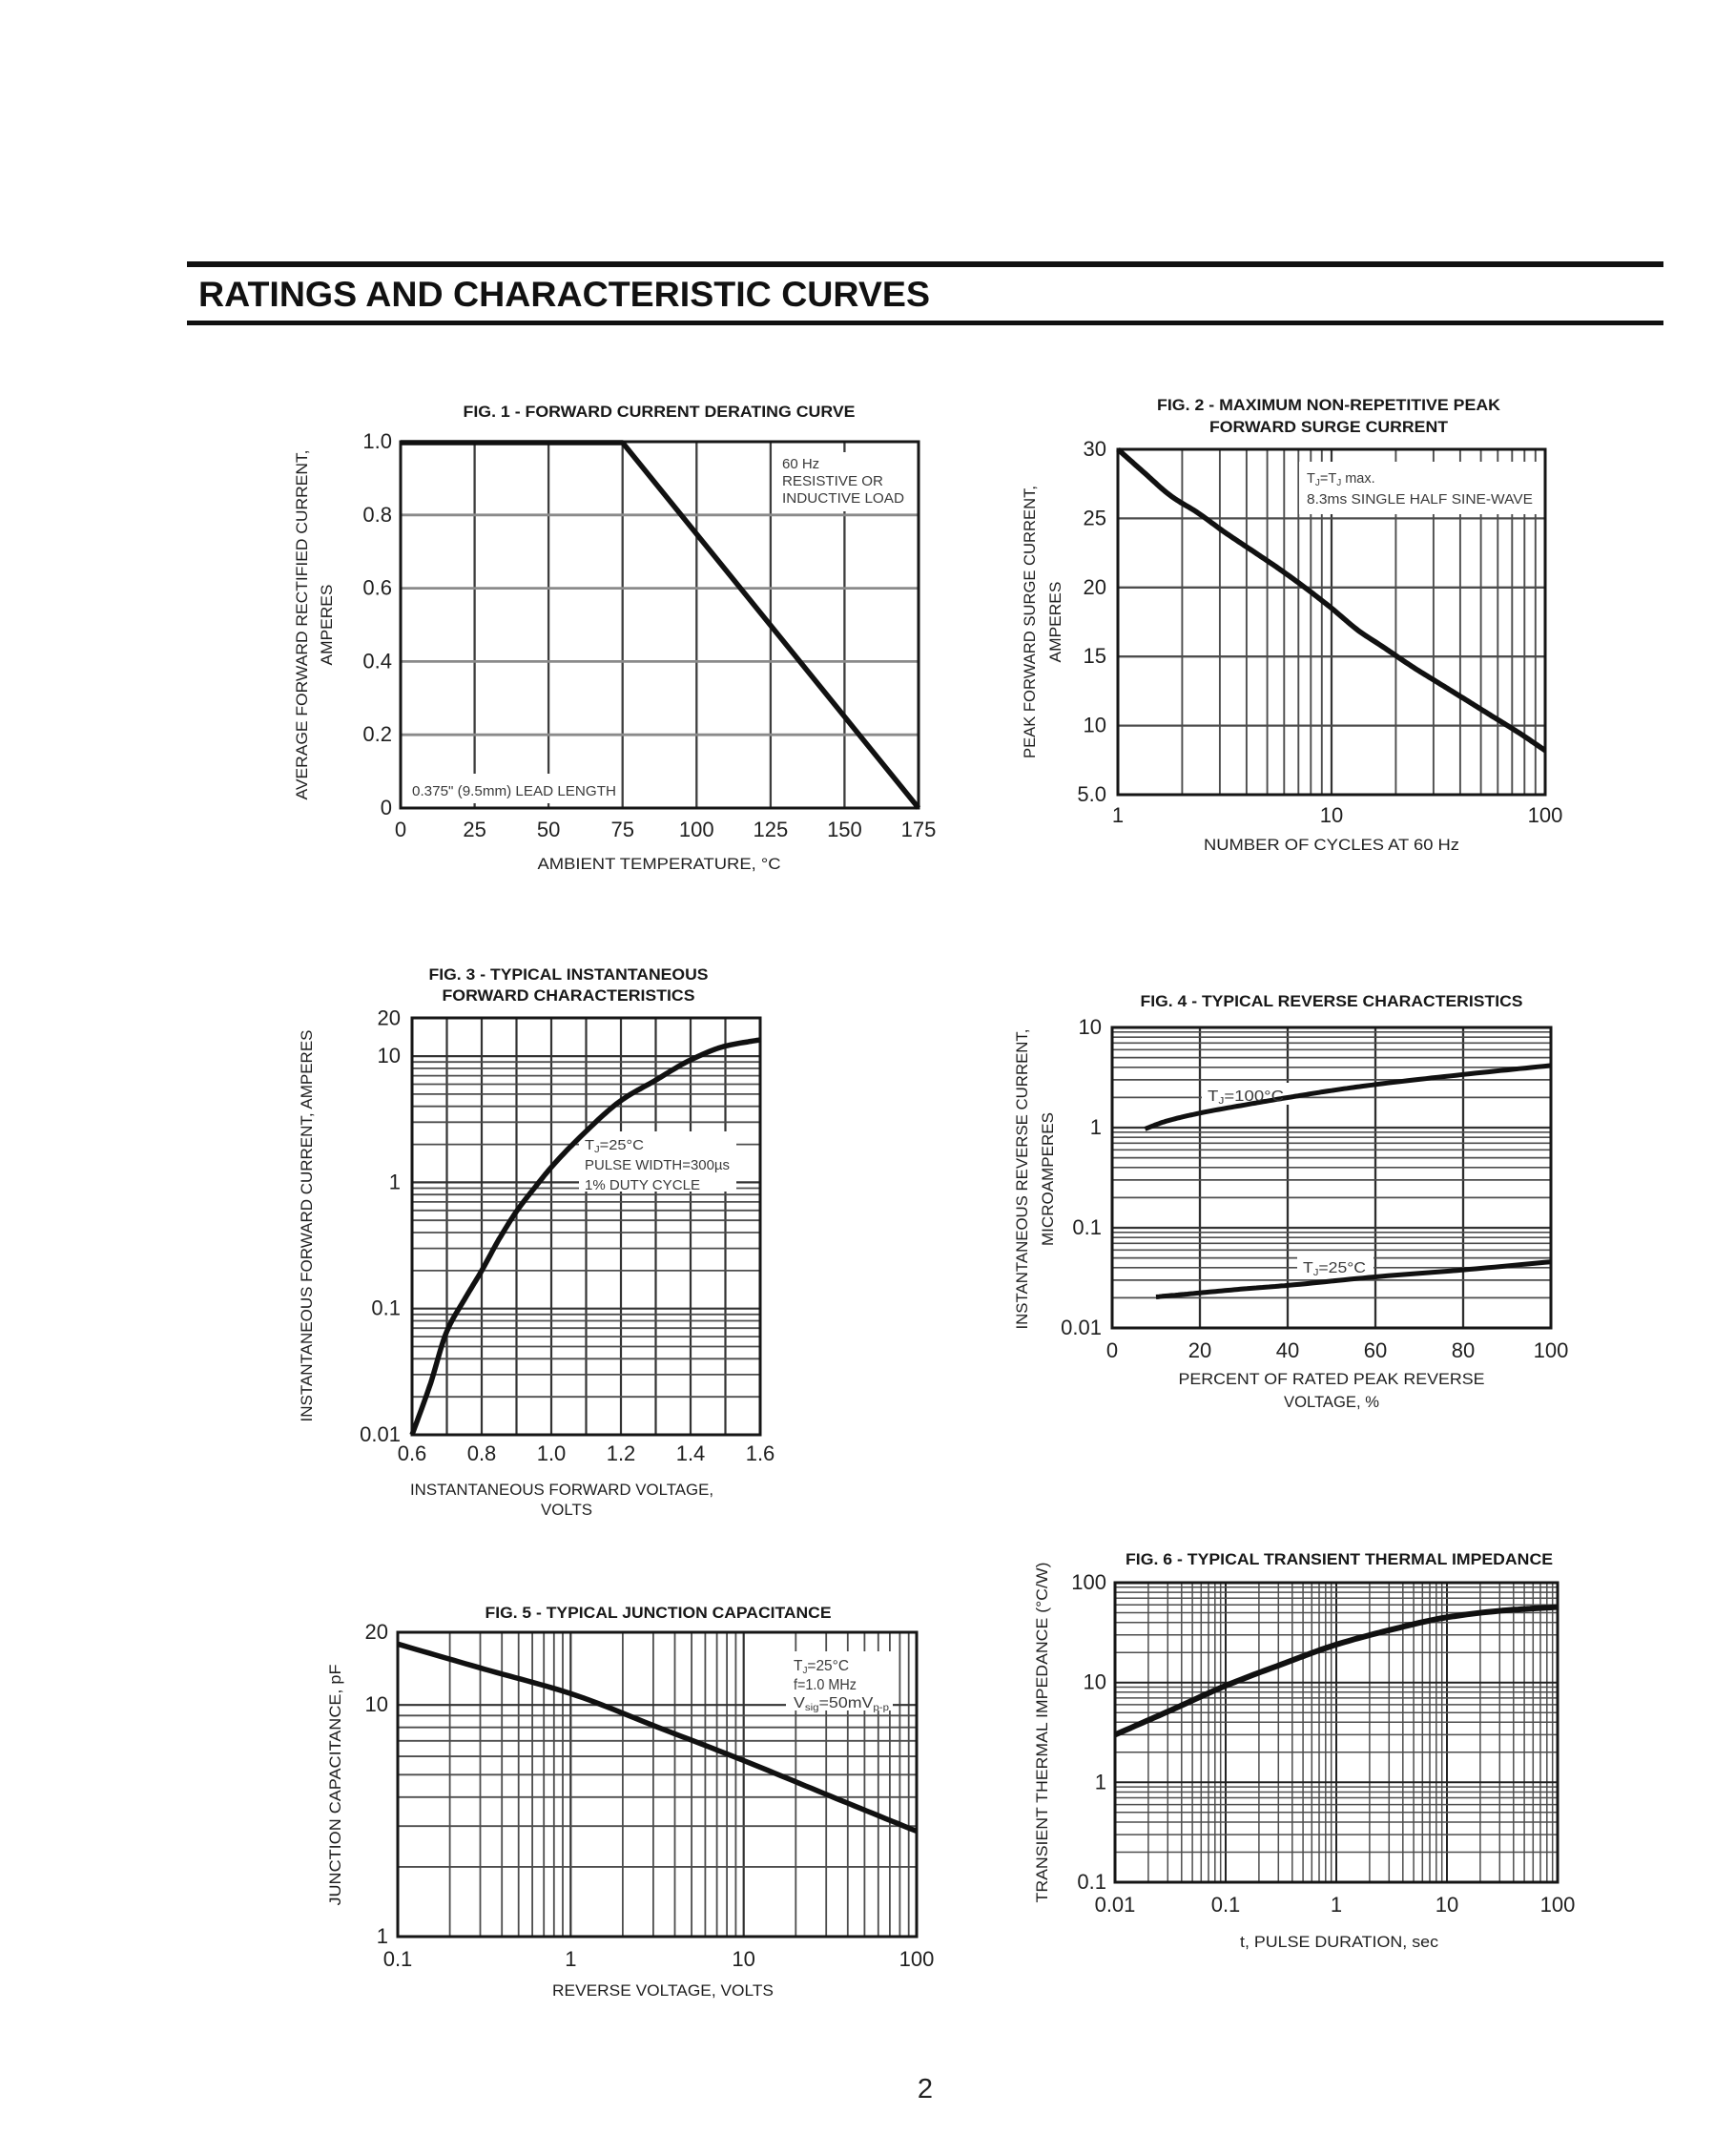 The width and height of the screenshot is (1735, 2156). What do you see at coordinates (1329, 405) in the screenshot?
I see `svg-text:FIG. 2 - MAXIMUM NON-REPETITIV: FIG. 2 - MAXIMUM NON-REPETITIVE PEAK` at bounding box center [1329, 405].